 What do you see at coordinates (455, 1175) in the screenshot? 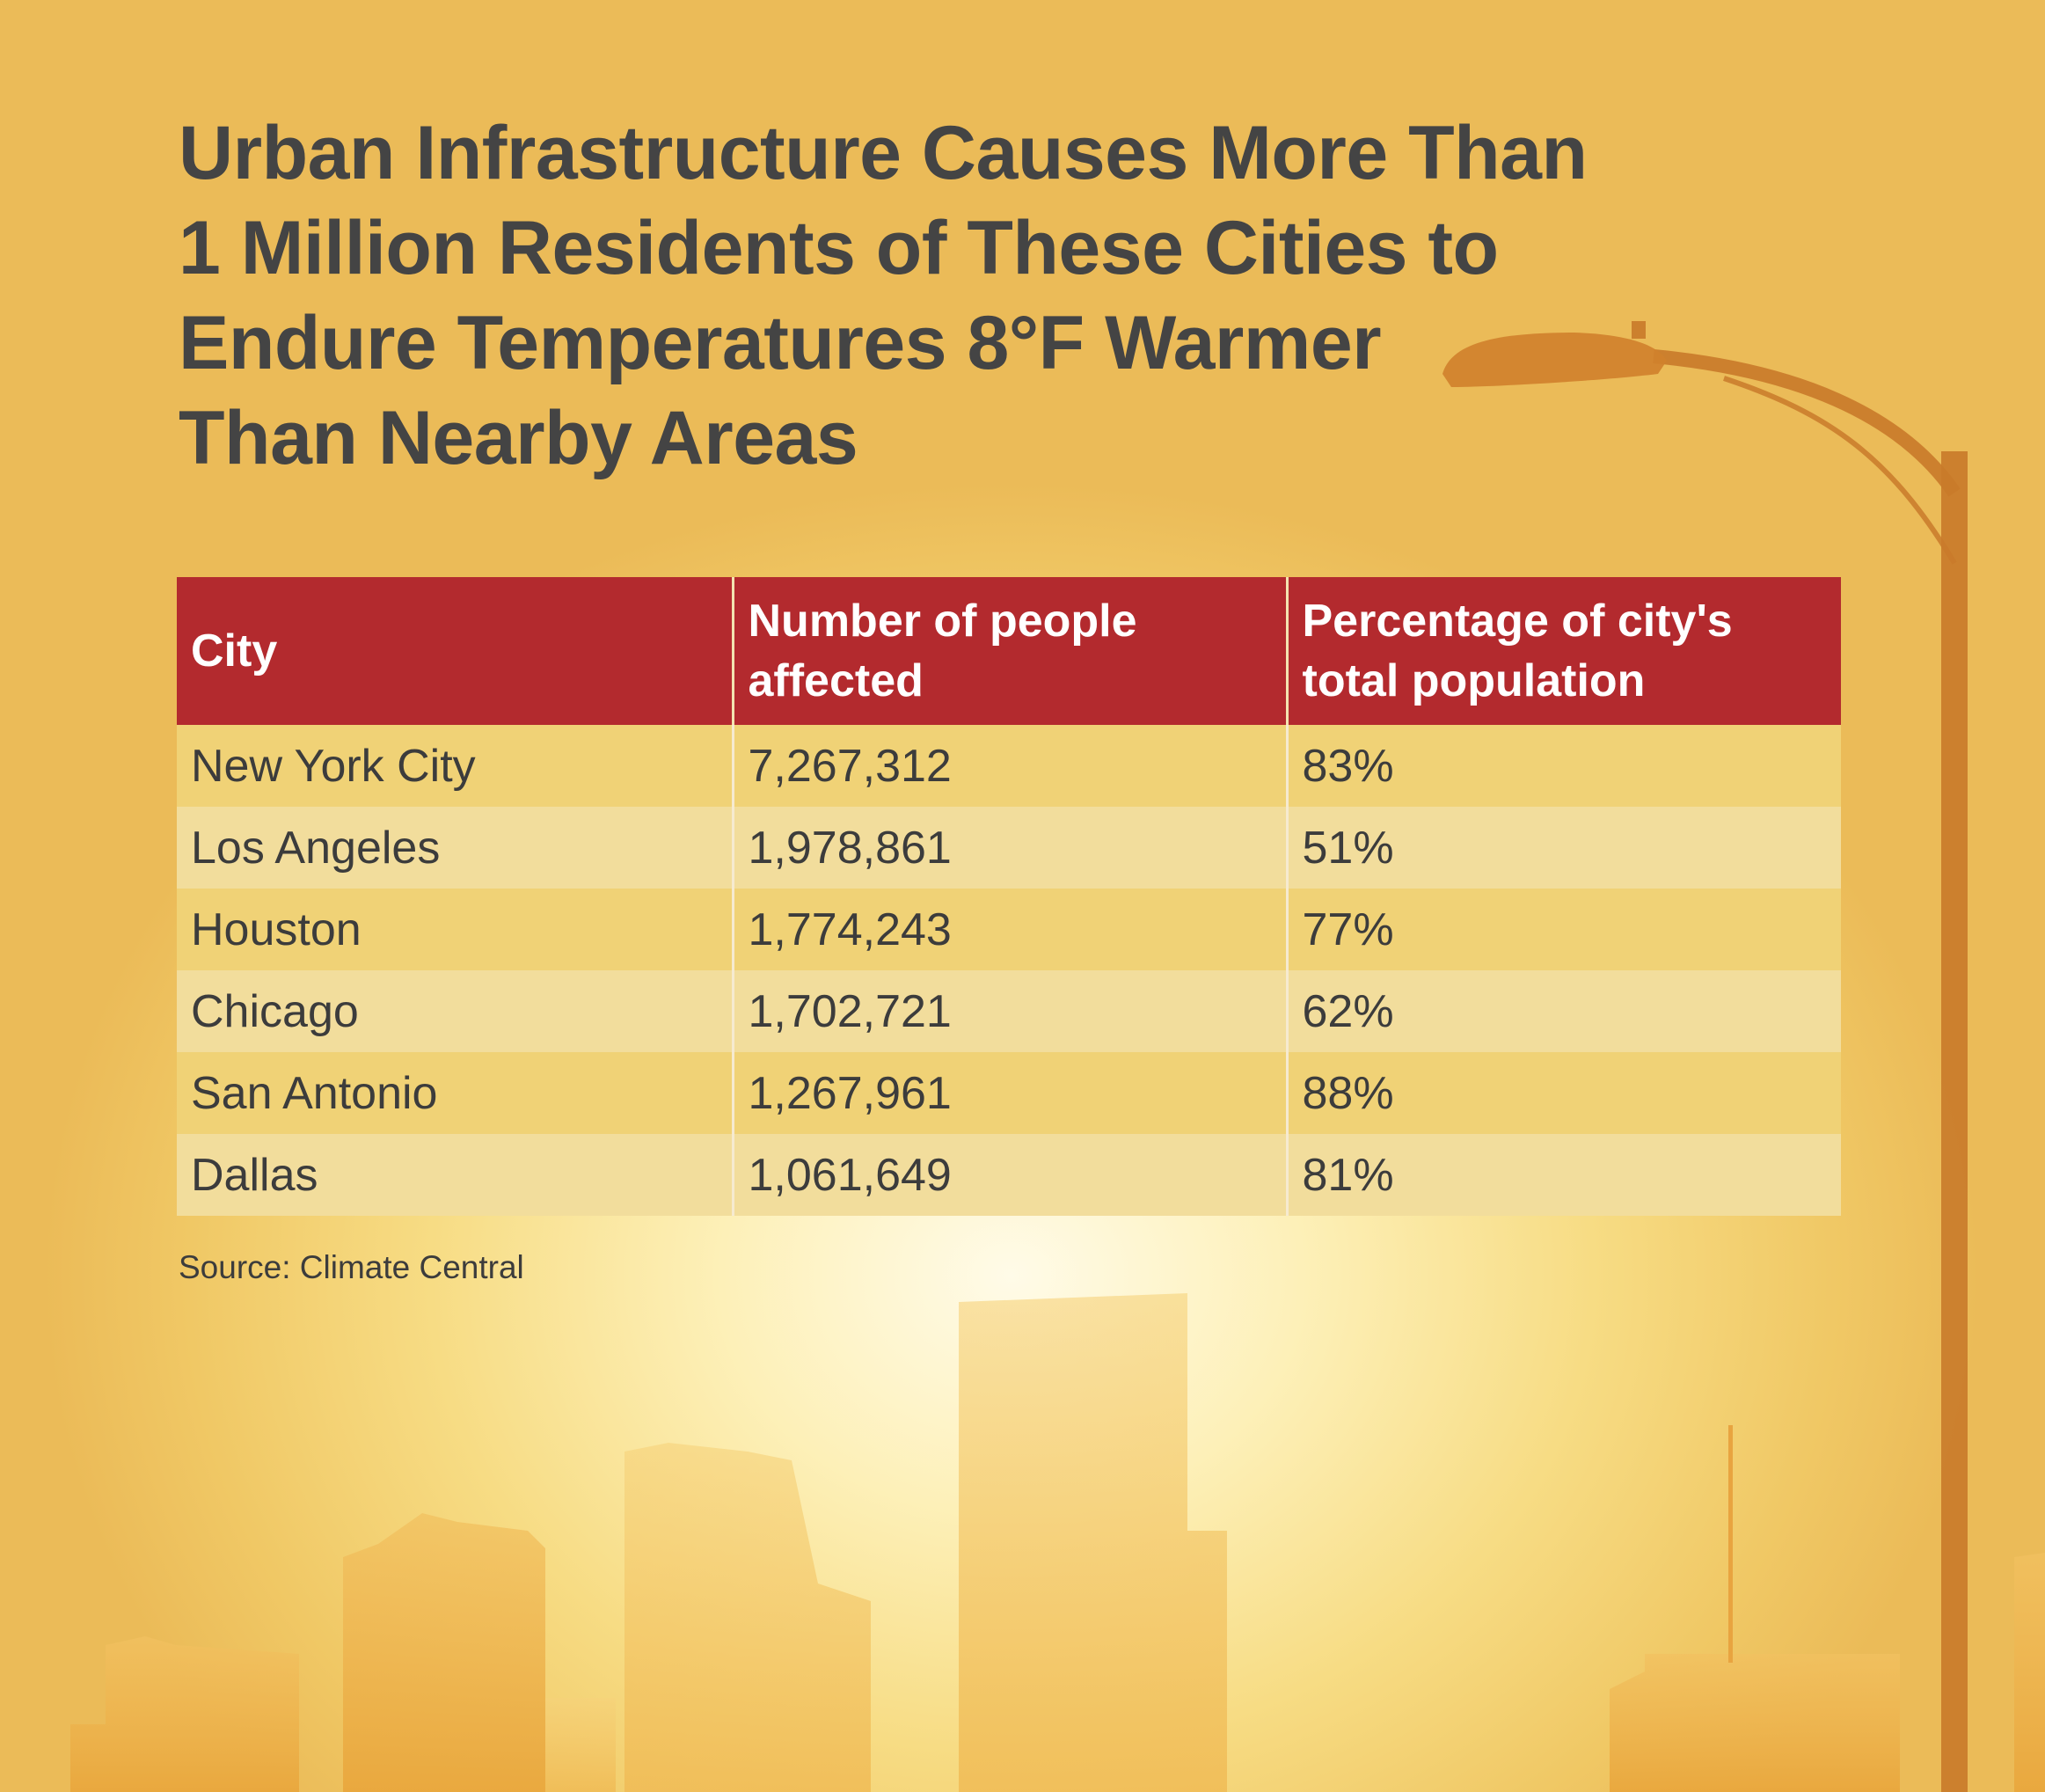
I see `city-cell: Dallas` at bounding box center [455, 1175].